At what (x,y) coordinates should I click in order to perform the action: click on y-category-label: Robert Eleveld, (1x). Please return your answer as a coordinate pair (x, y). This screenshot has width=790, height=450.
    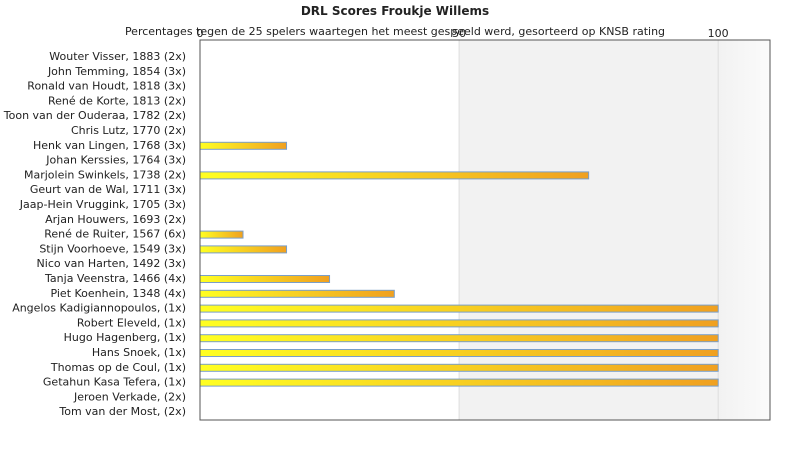
    Looking at the image, I should click on (131, 322).